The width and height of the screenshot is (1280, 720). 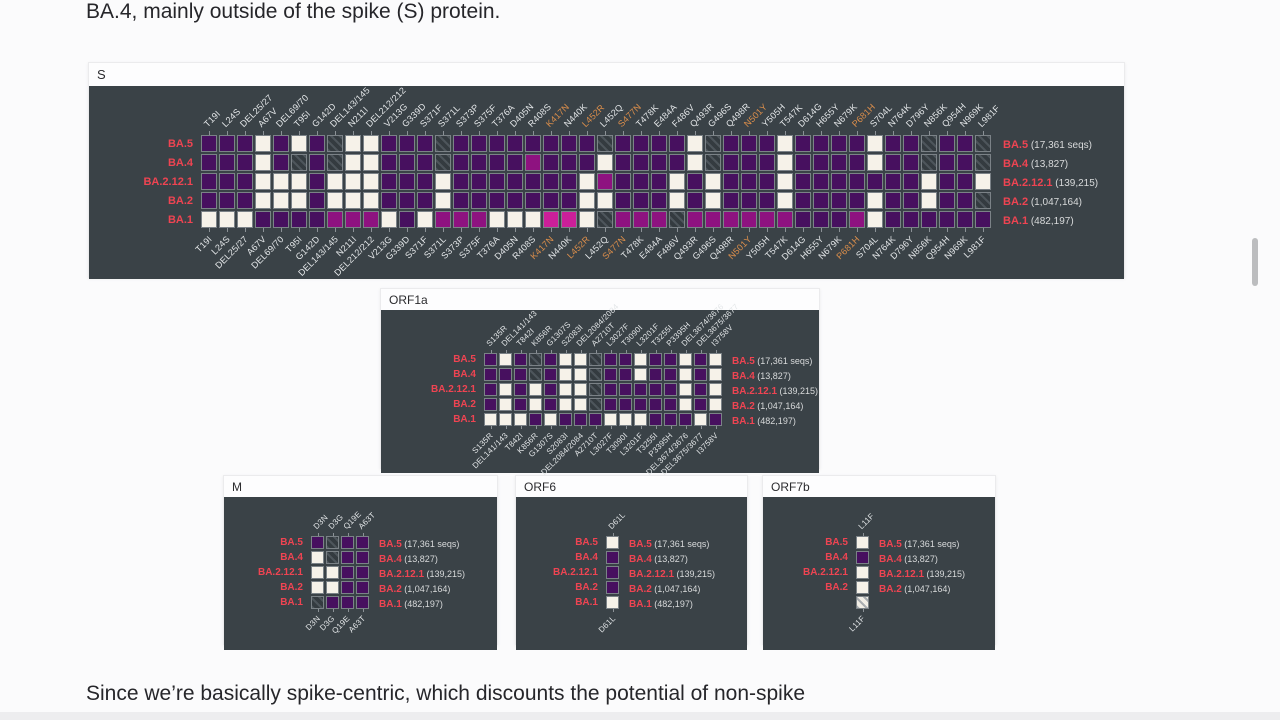 What do you see at coordinates (606, 219) in the screenshot?
I see `heatmap-row: BA.1 BA.1 (482,197)` at bounding box center [606, 219].